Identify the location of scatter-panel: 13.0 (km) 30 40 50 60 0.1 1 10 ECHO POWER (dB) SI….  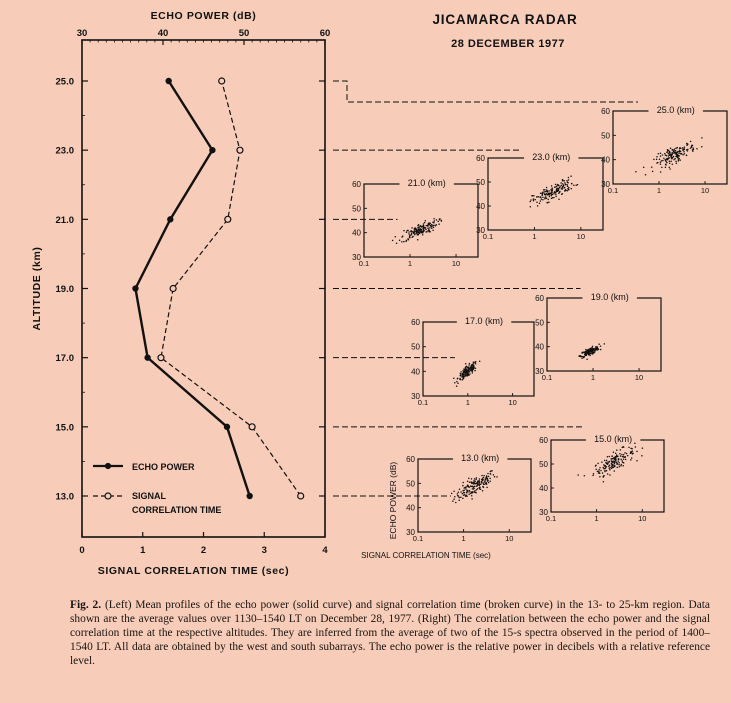
(446, 506).